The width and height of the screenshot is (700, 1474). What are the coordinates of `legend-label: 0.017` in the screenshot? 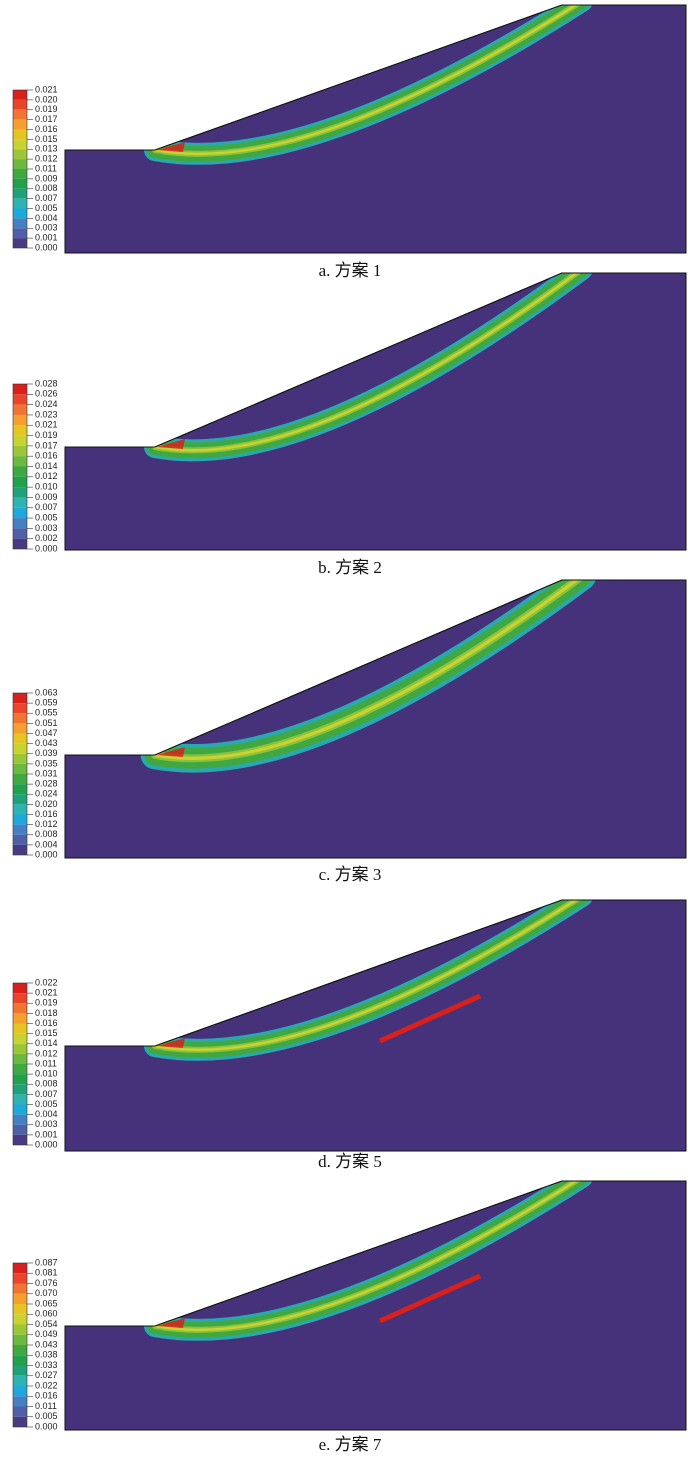 It's located at (46, 445).